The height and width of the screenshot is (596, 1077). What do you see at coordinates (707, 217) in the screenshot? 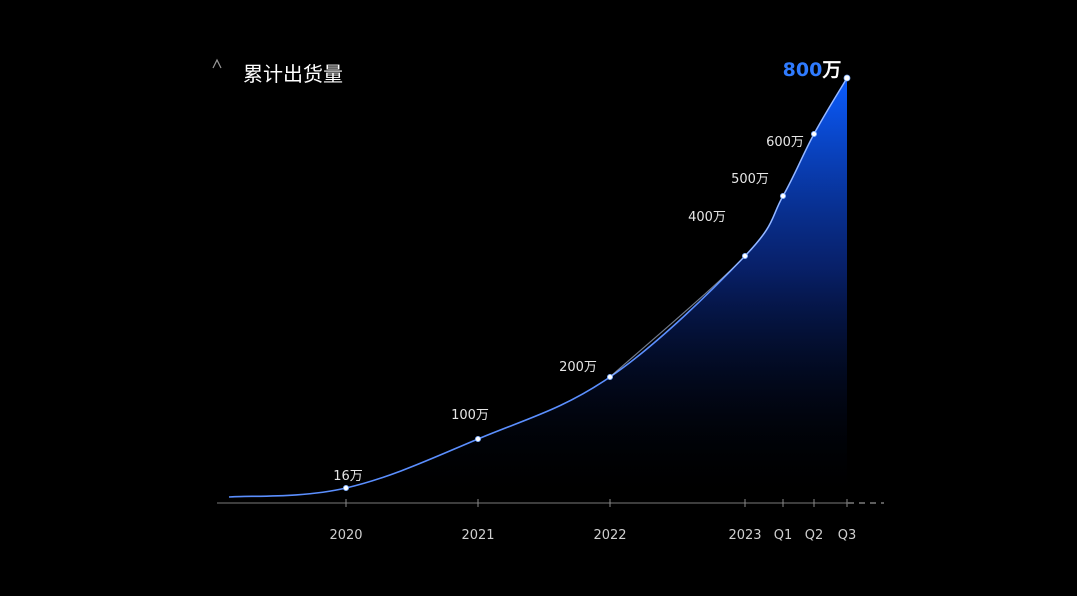
I see `data-label: 400万` at bounding box center [707, 217].